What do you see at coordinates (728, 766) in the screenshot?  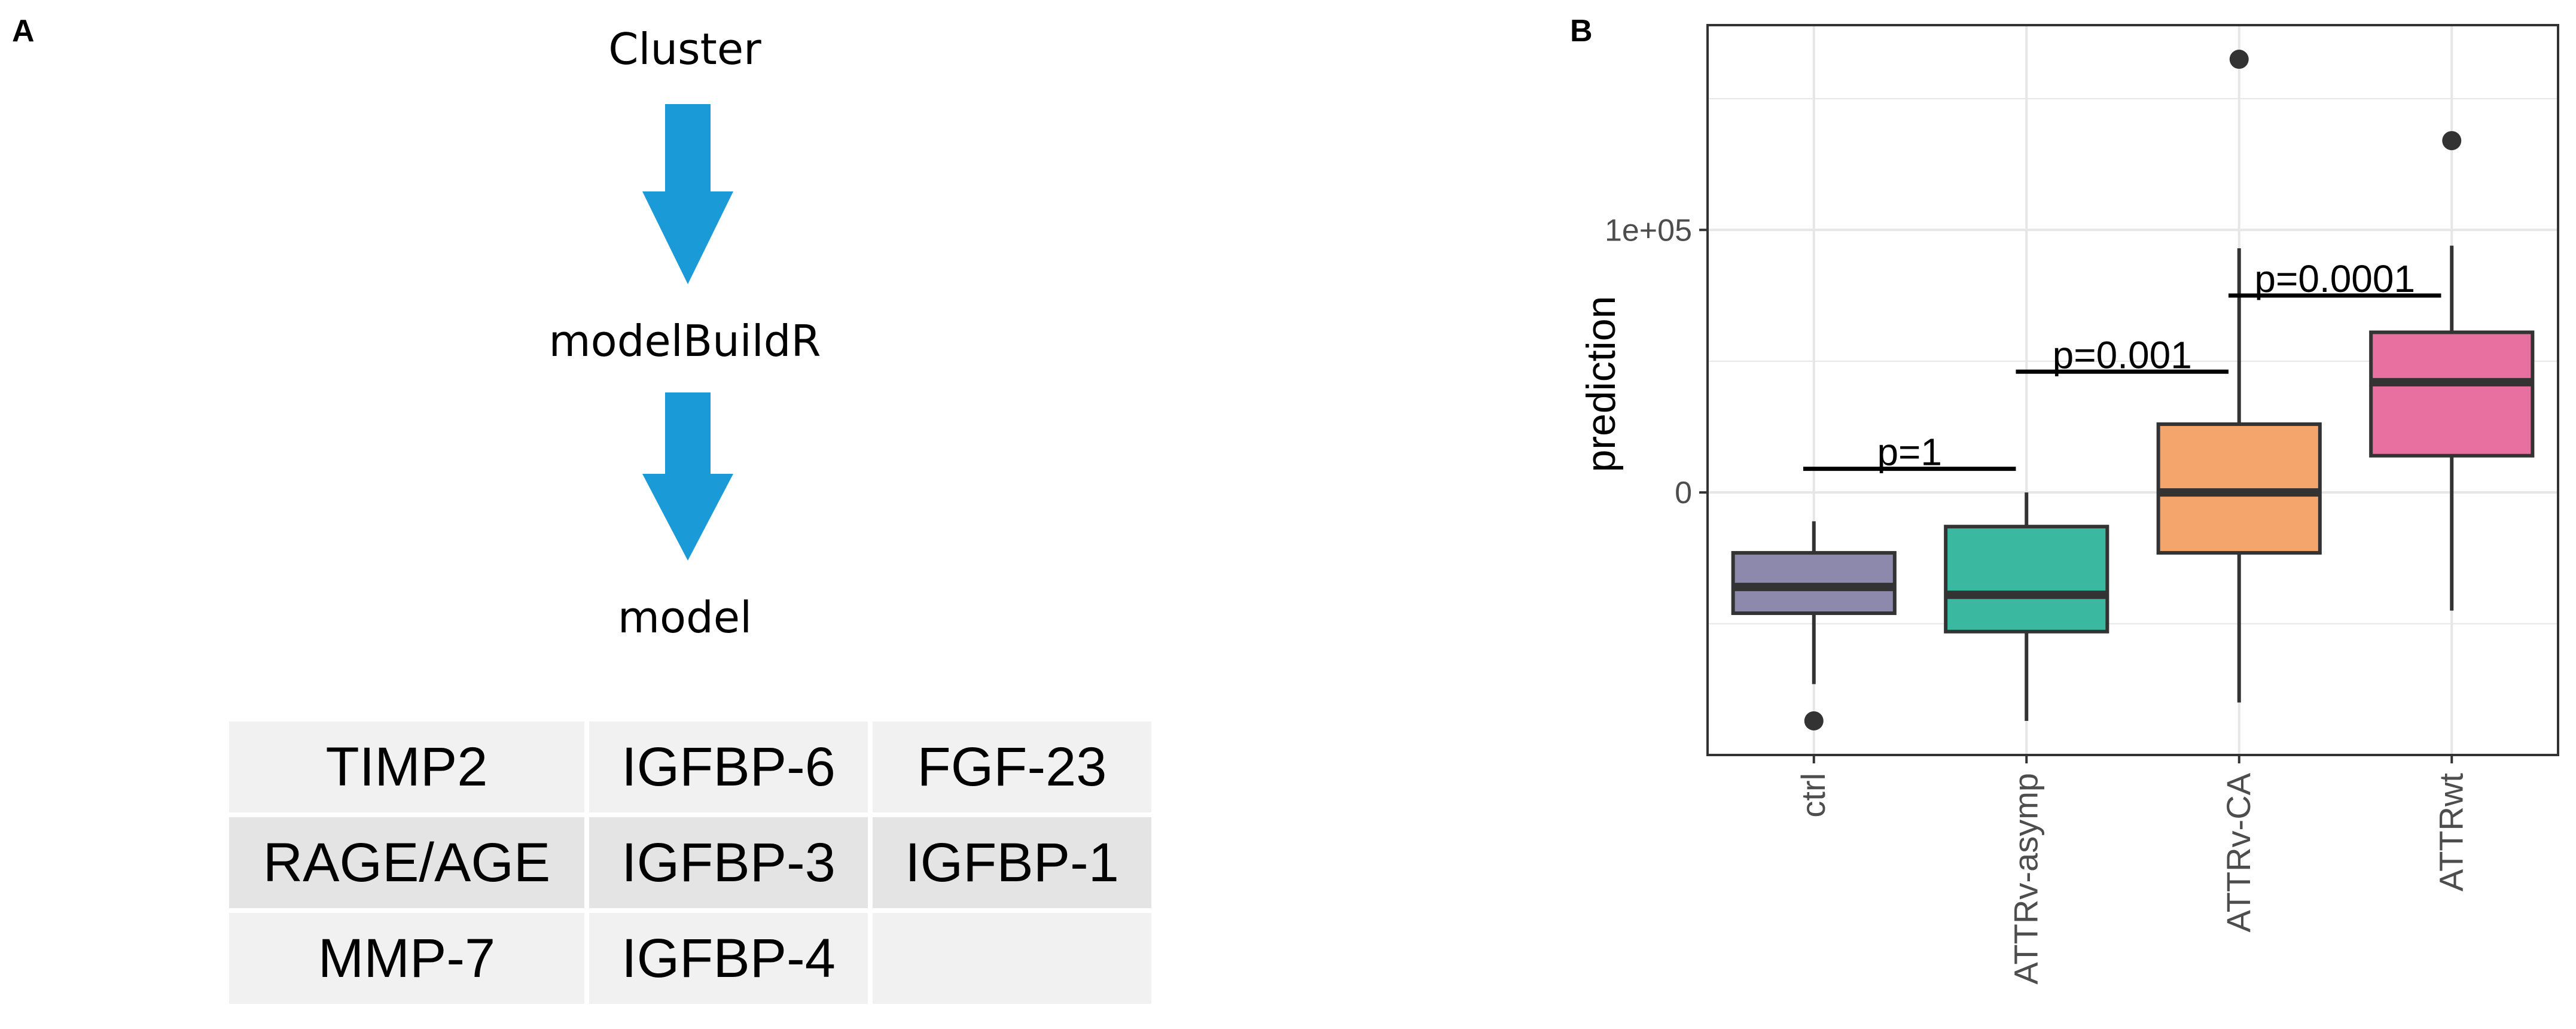 I see `table-cell: IGFBP-6` at bounding box center [728, 766].